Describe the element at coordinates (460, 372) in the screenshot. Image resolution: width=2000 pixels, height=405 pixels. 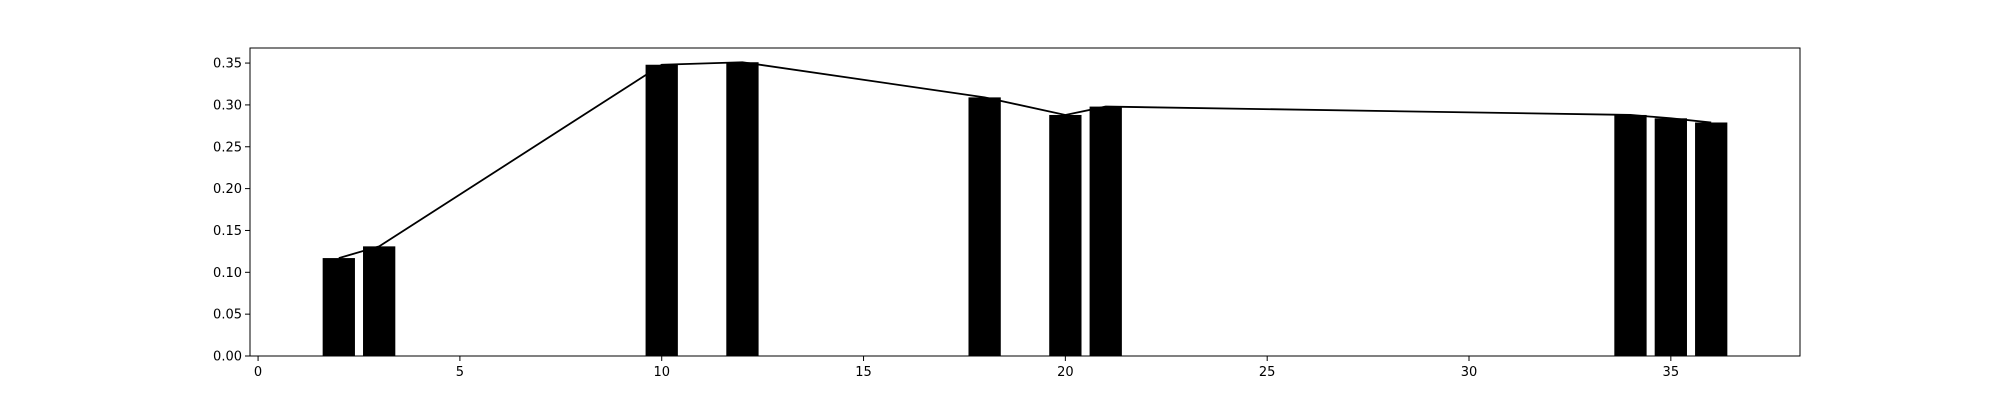
I see `x-tick-label-5: 5` at that location.